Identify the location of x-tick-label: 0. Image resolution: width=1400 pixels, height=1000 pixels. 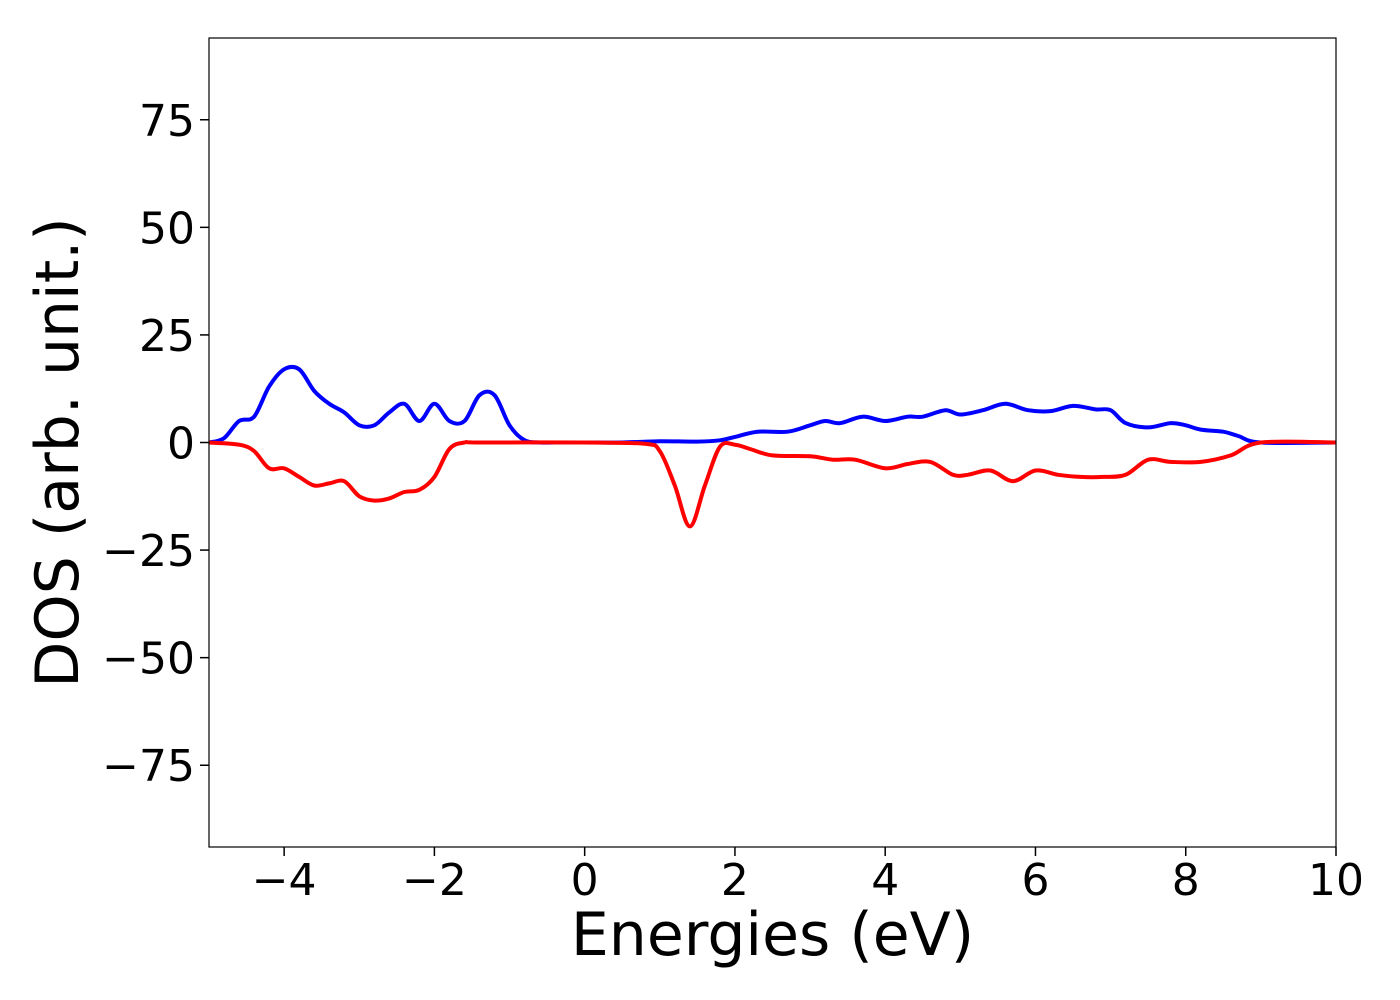
(585, 880).